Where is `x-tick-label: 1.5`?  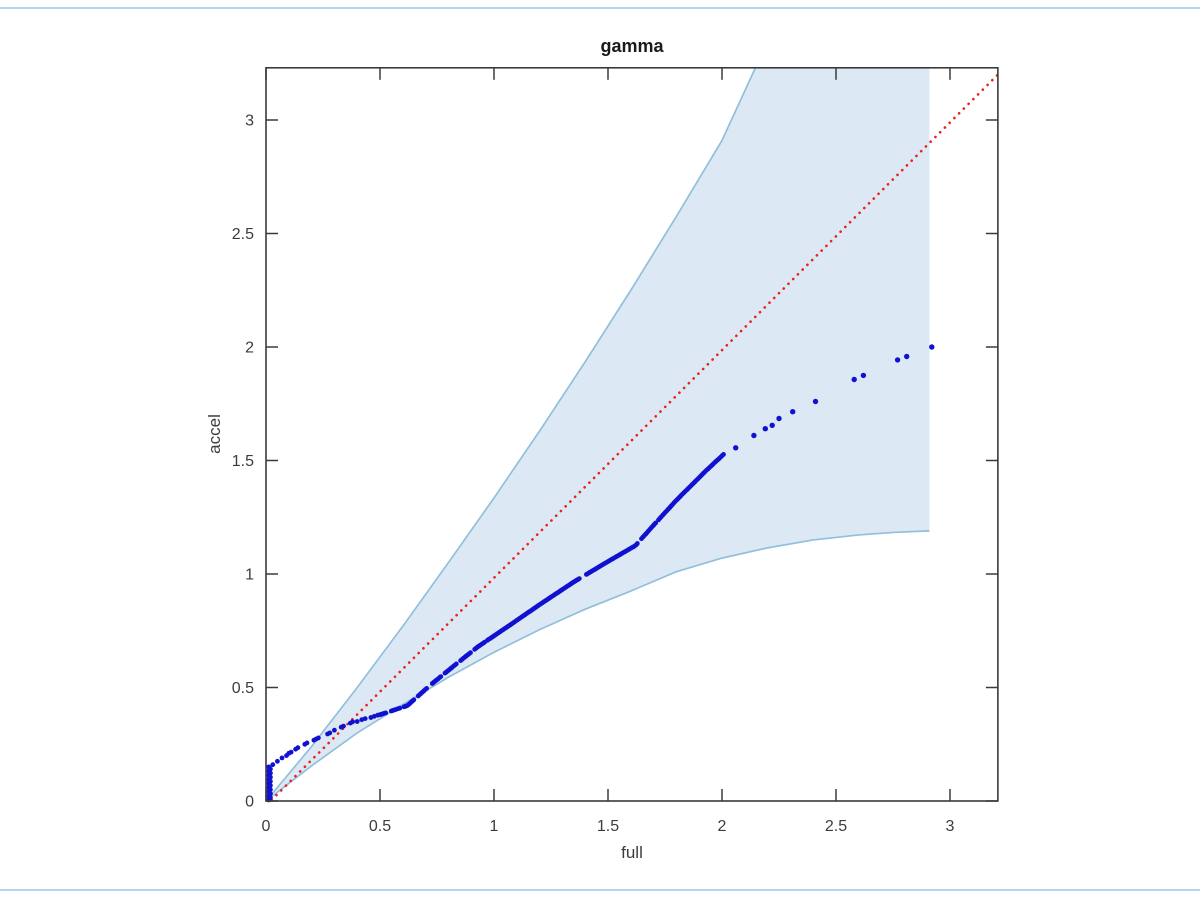 x-tick-label: 1.5 is located at coordinates (608, 826).